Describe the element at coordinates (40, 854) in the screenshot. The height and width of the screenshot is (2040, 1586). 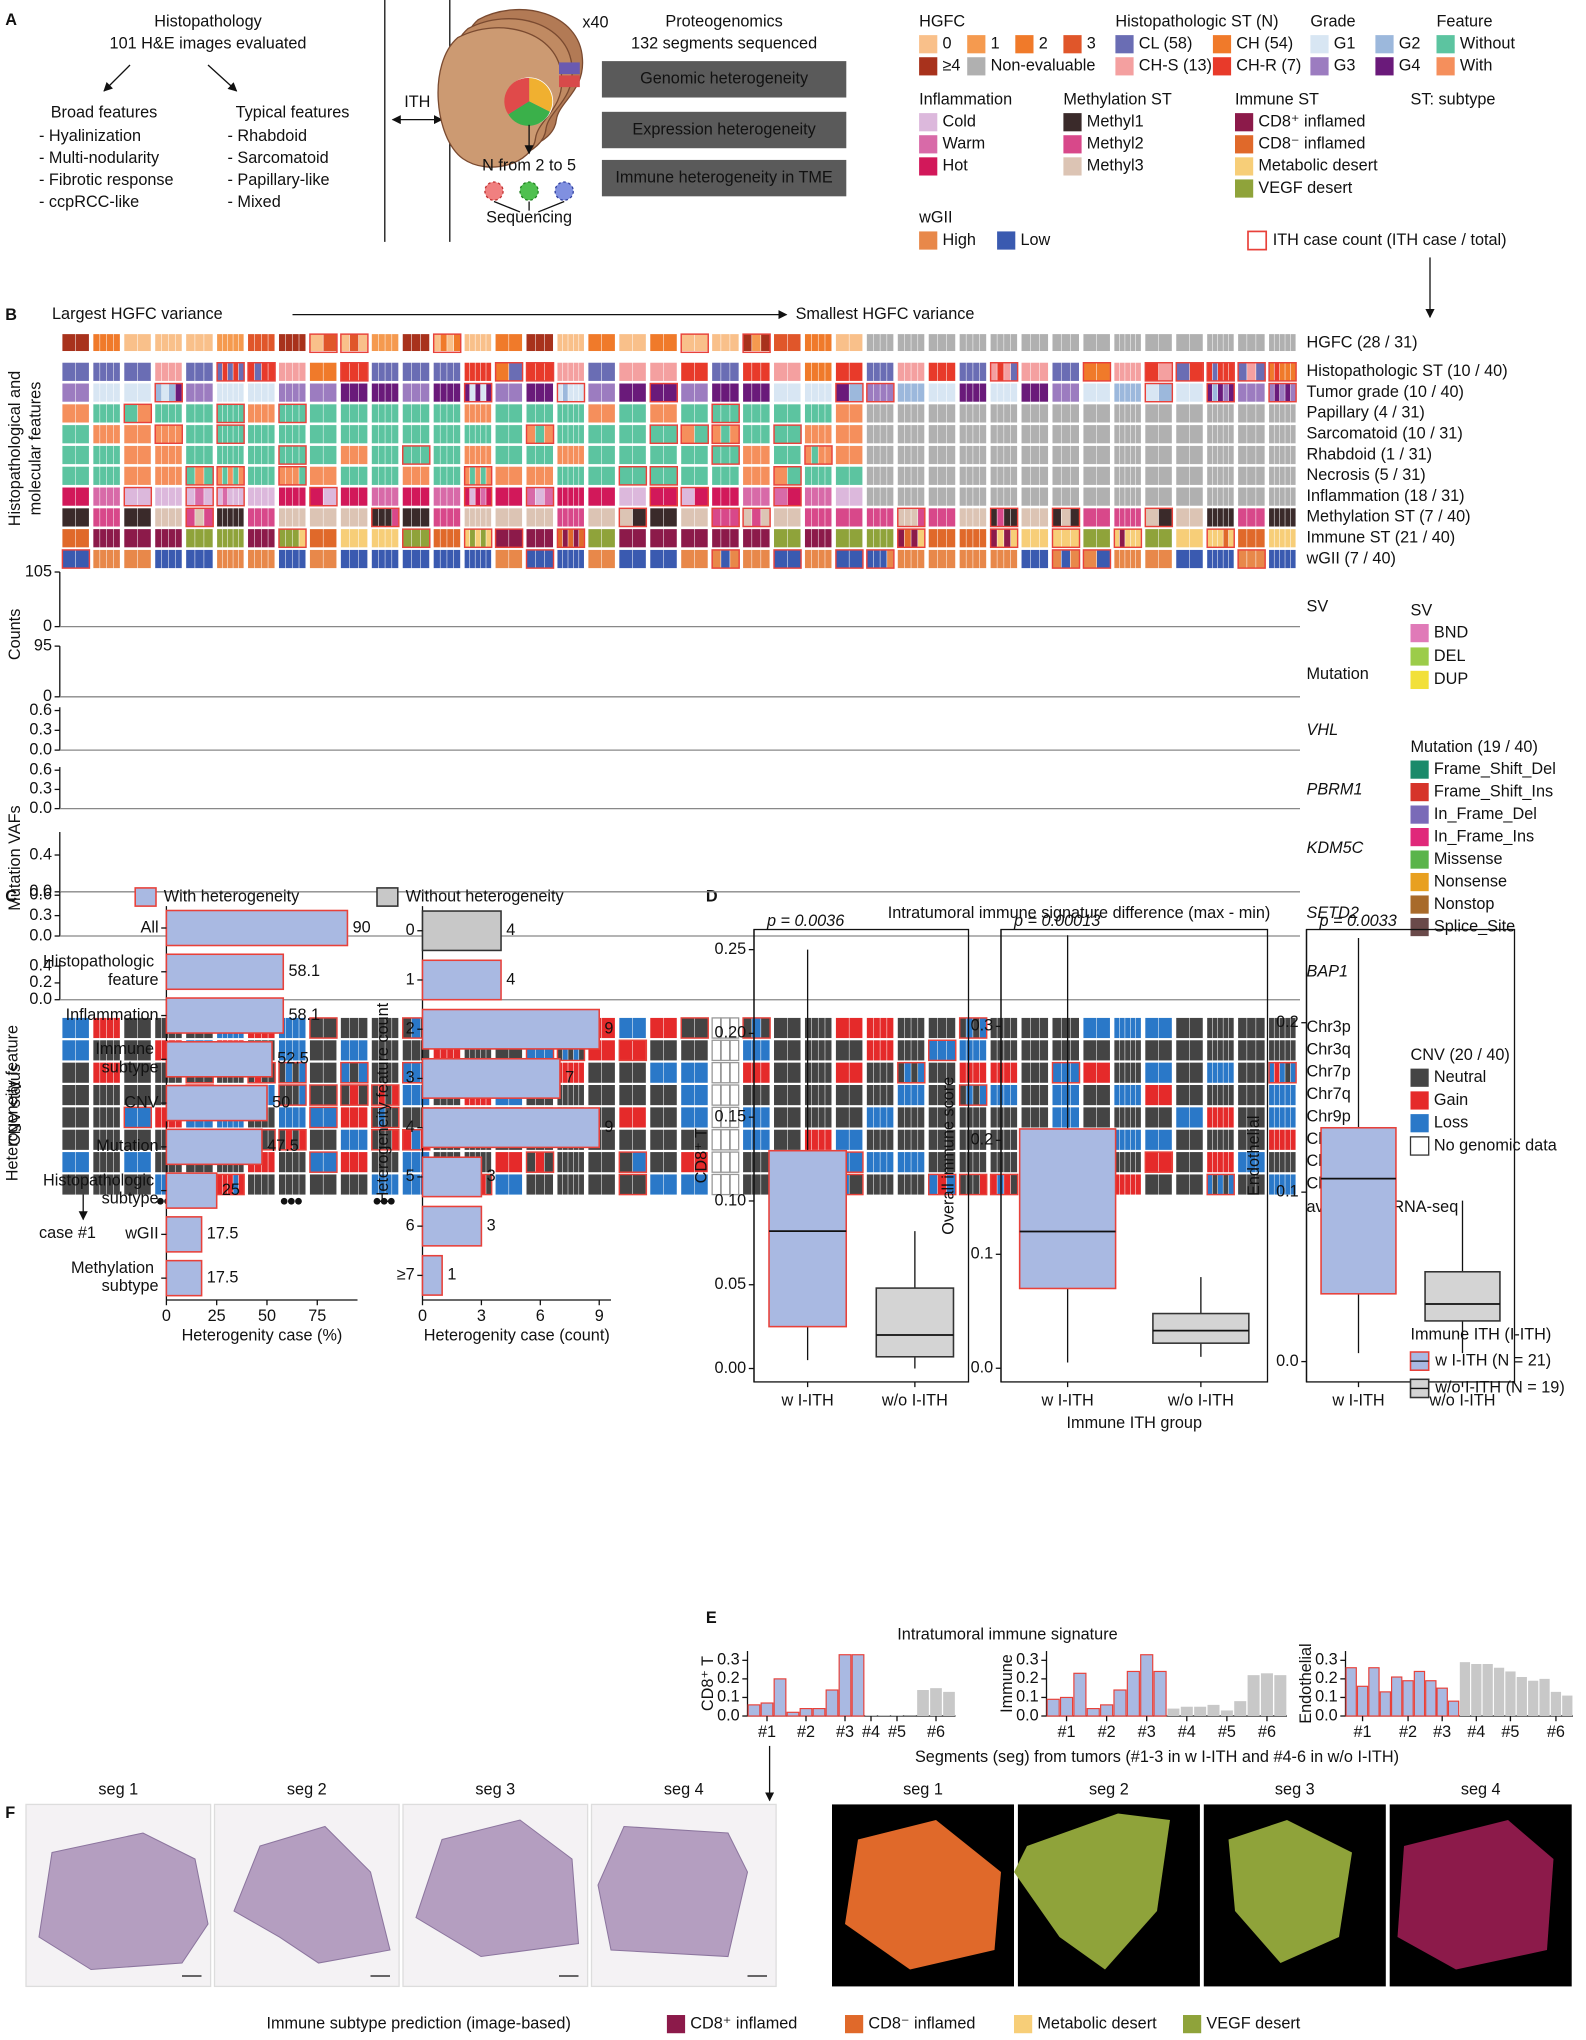
I see `y-tick-label: 0.4` at that location.